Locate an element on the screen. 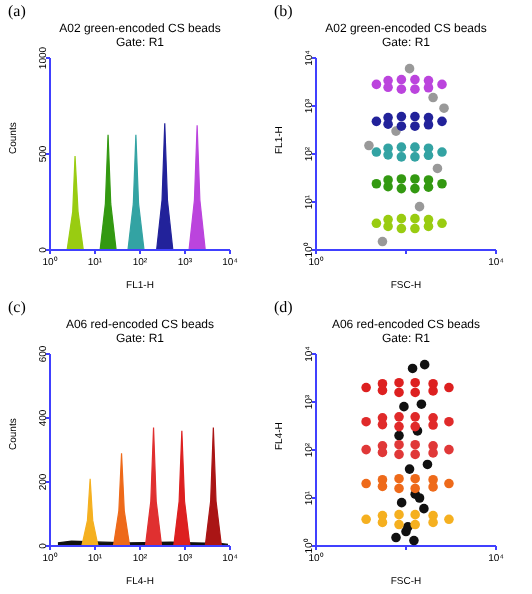 This screenshot has height=594, width=532. text: (d) is located at coordinates (283, 307).